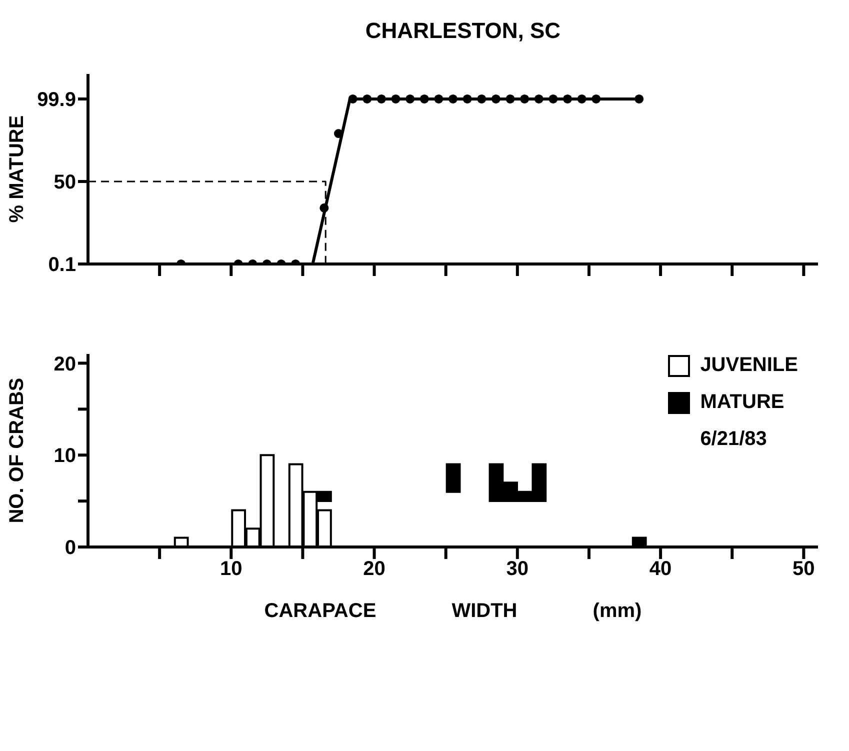 This screenshot has width=849, height=751. Describe the element at coordinates (231, 569) in the screenshot. I see `x-tick-label: 10` at that location.